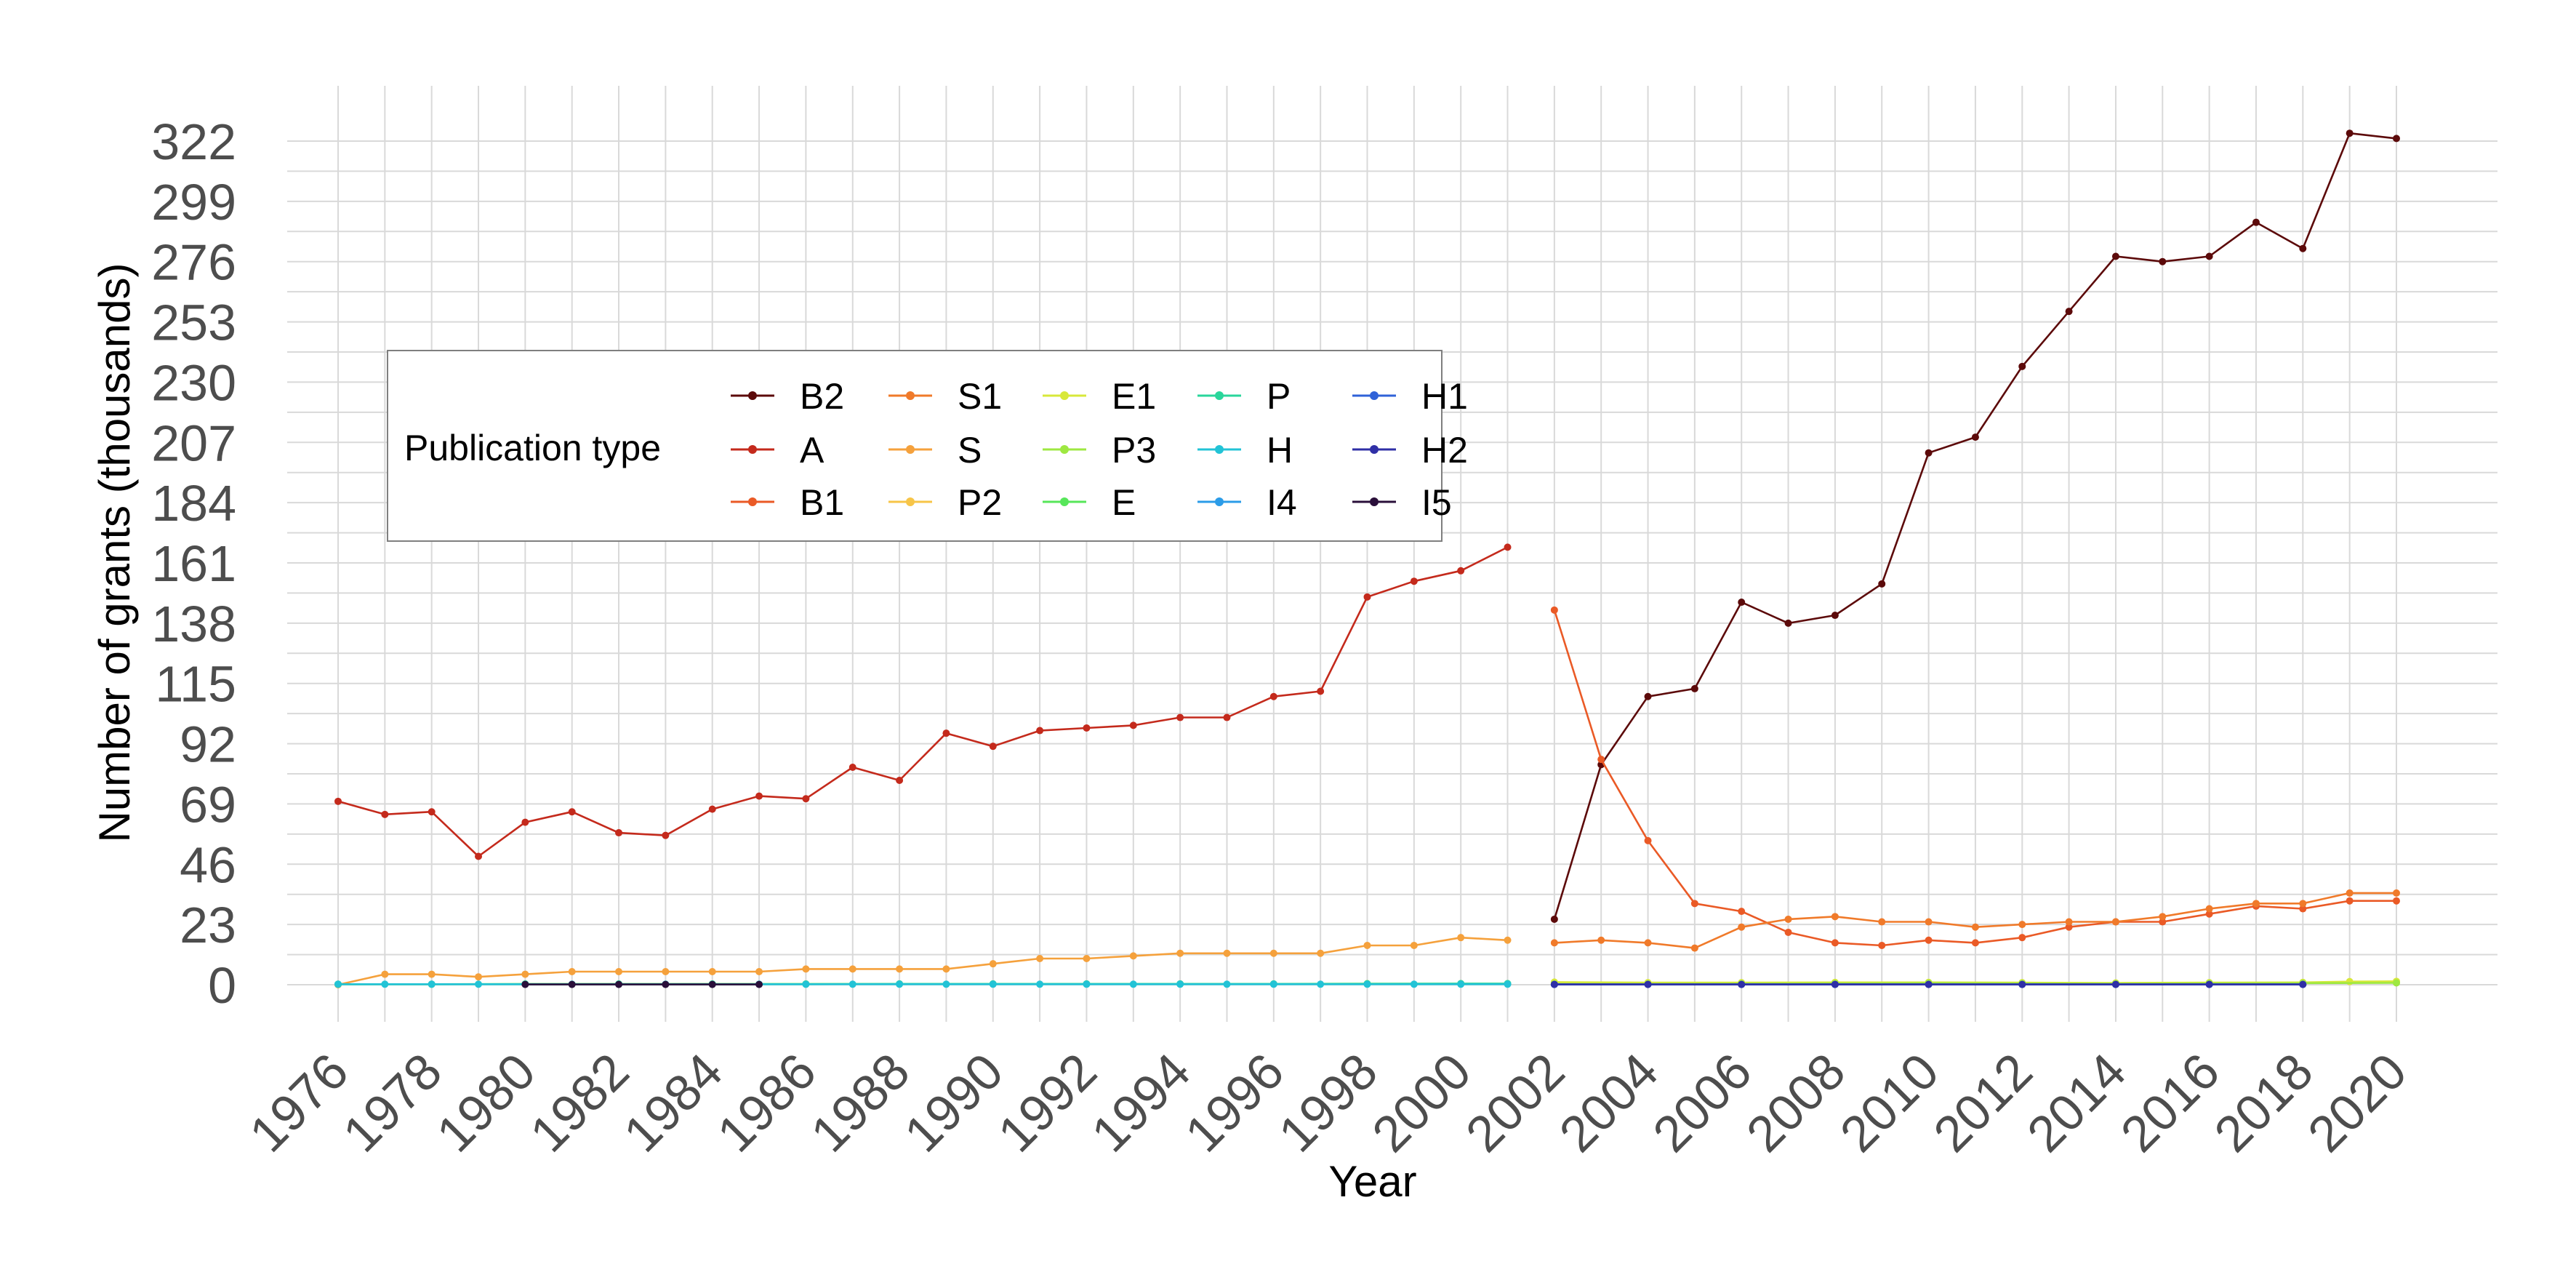 Image resolution: width=2576 pixels, height=1288 pixels. Describe the element at coordinates (579, 1102) in the screenshot. I see `x-tick-label: 1982` at that location.